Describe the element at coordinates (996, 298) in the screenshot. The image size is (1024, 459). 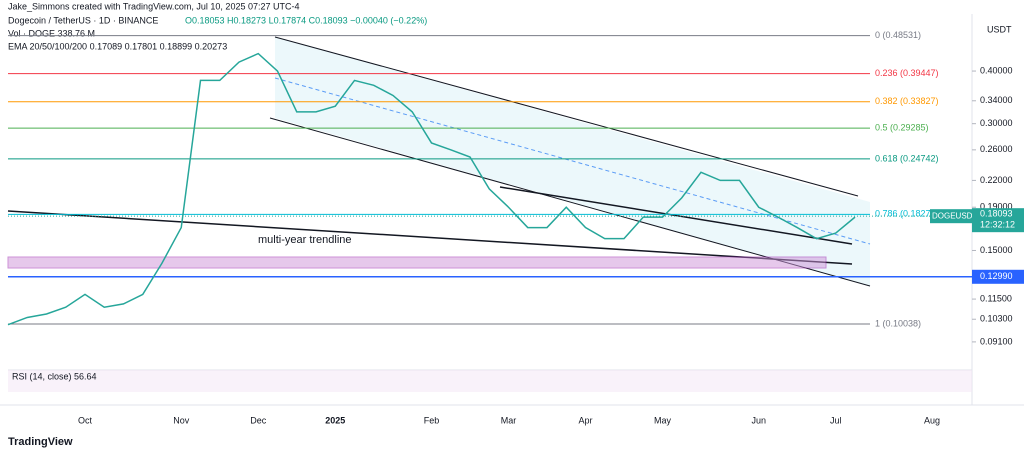
I see `y-tick-label: 0.11500` at that location.